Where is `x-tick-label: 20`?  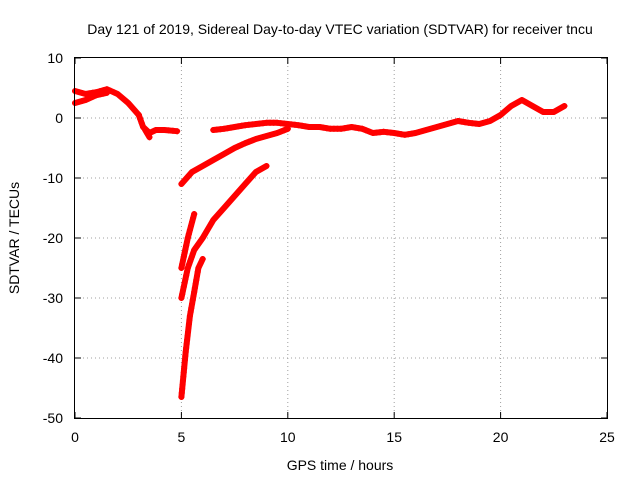 x-tick-label: 20 is located at coordinates (501, 437).